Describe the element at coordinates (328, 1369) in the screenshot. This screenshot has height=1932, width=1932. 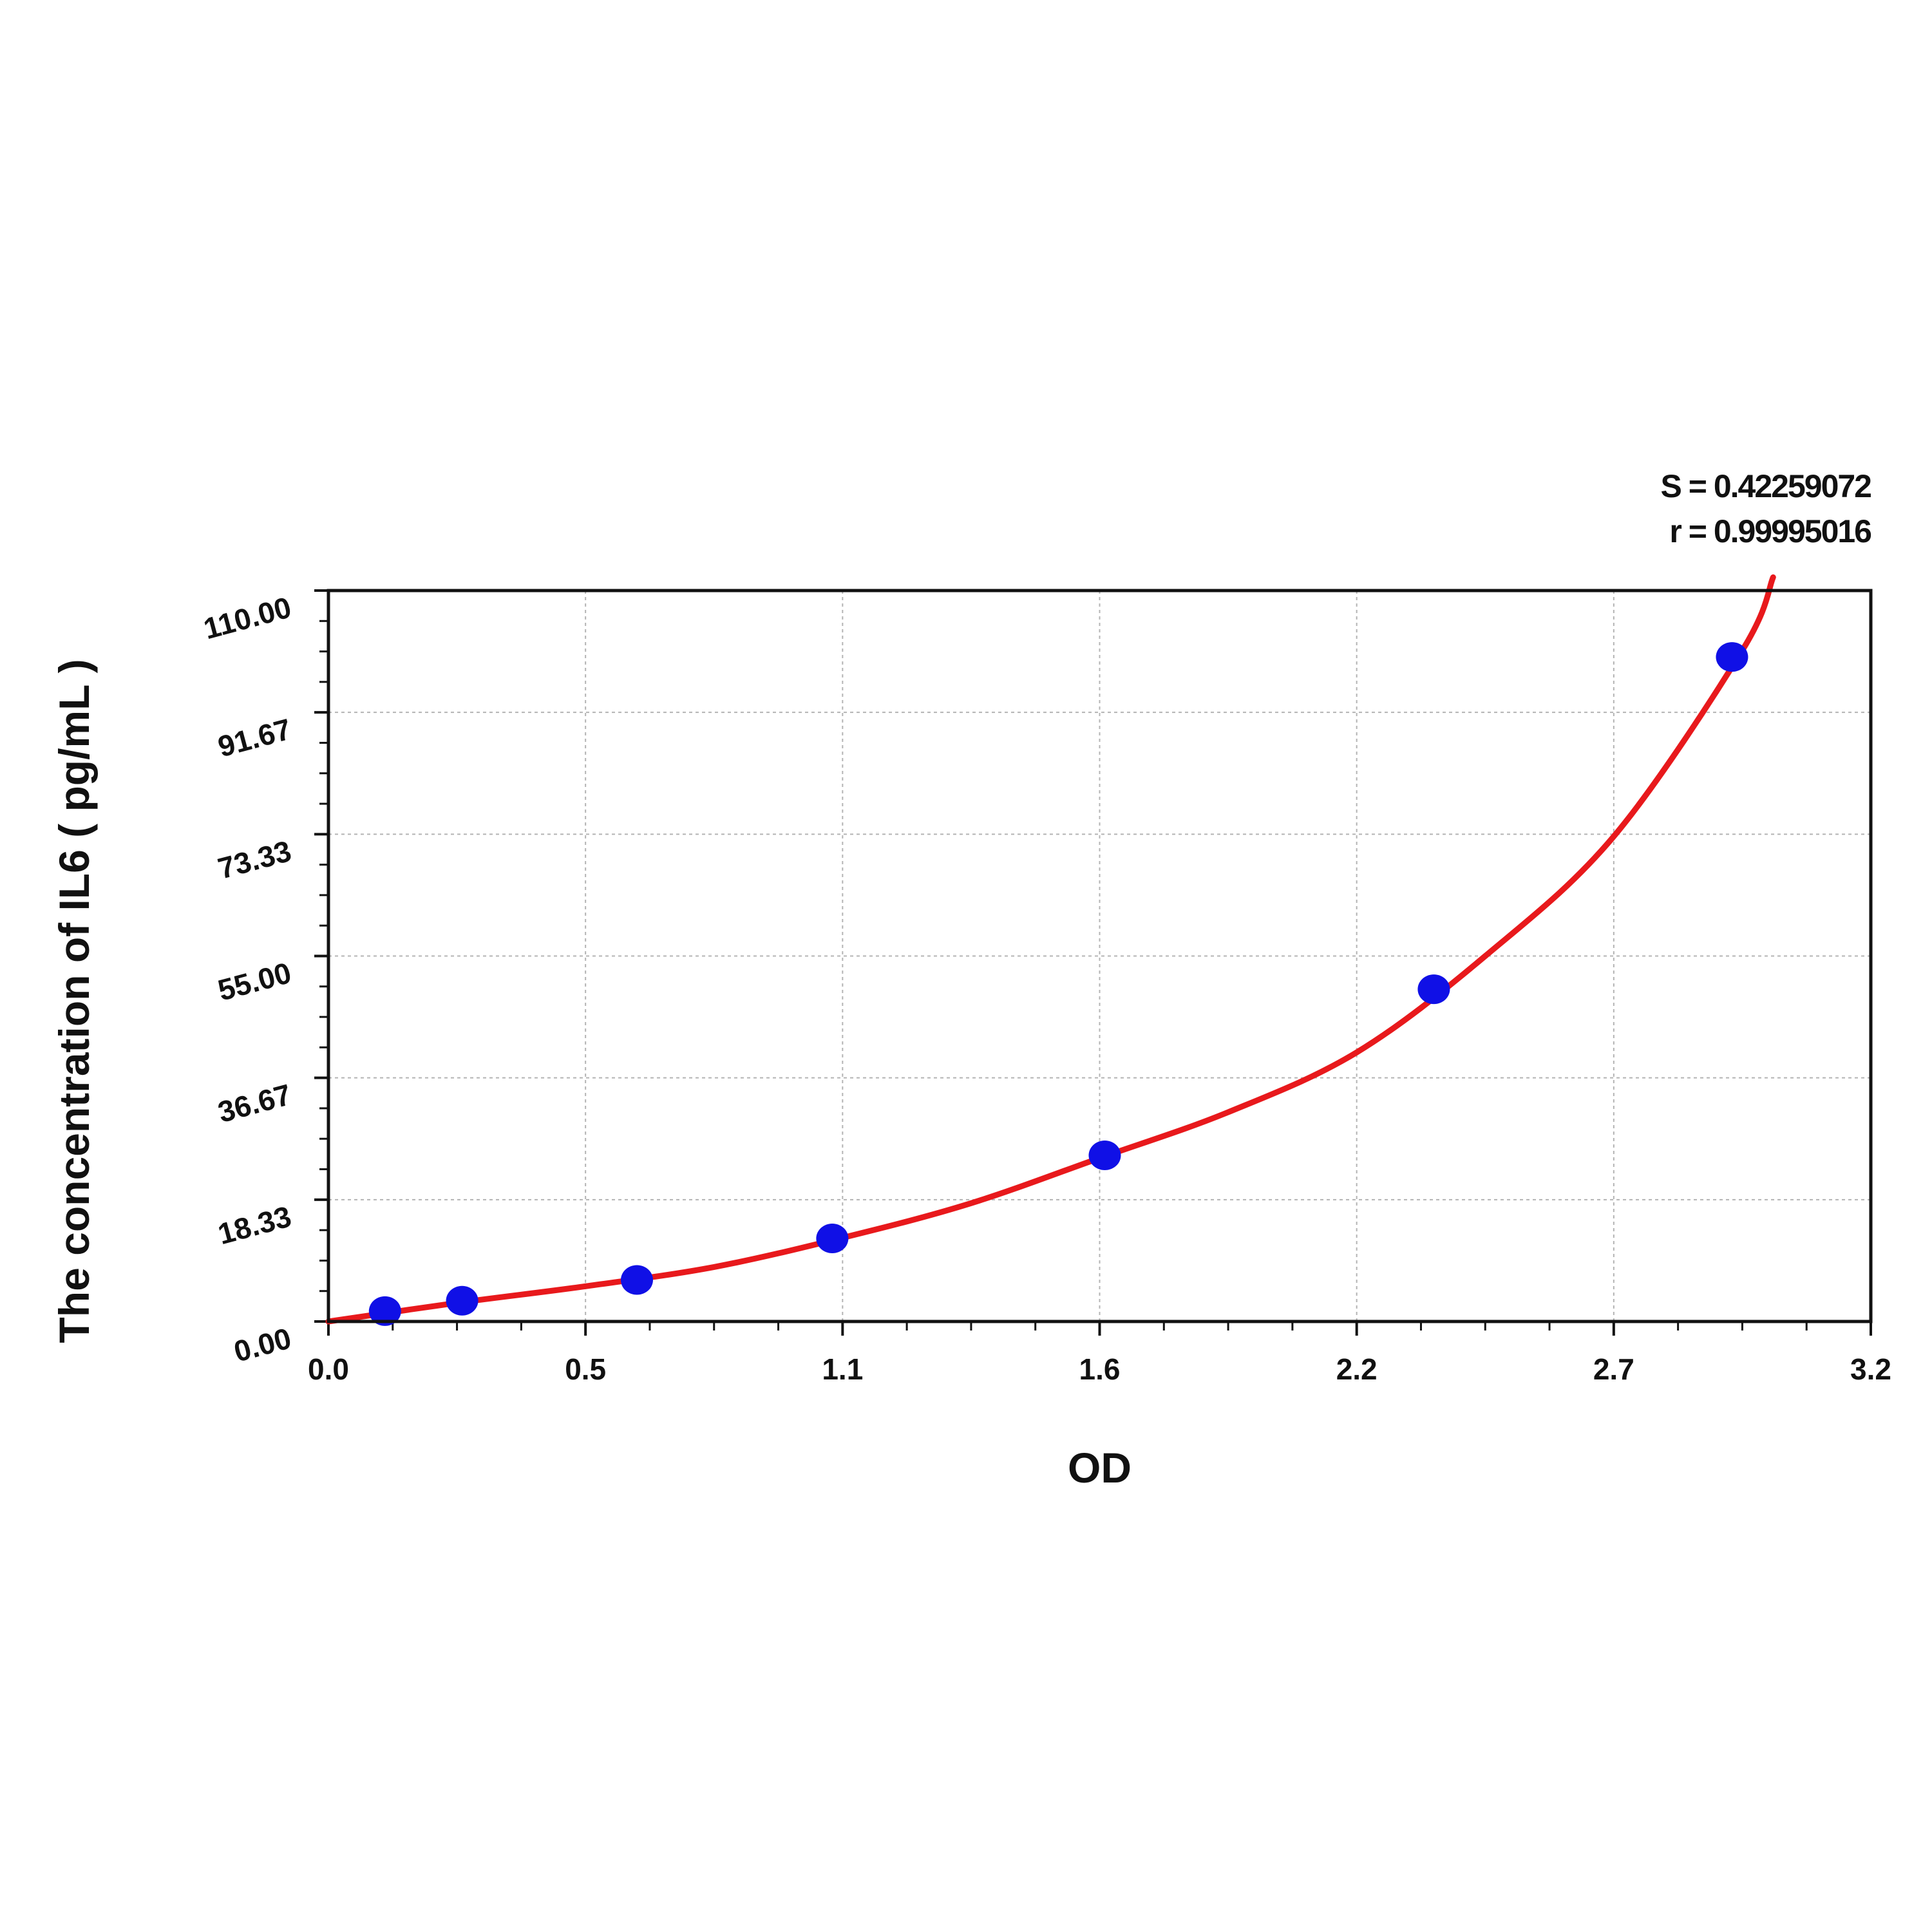
I see `x-tick-label: 0.0` at that location.